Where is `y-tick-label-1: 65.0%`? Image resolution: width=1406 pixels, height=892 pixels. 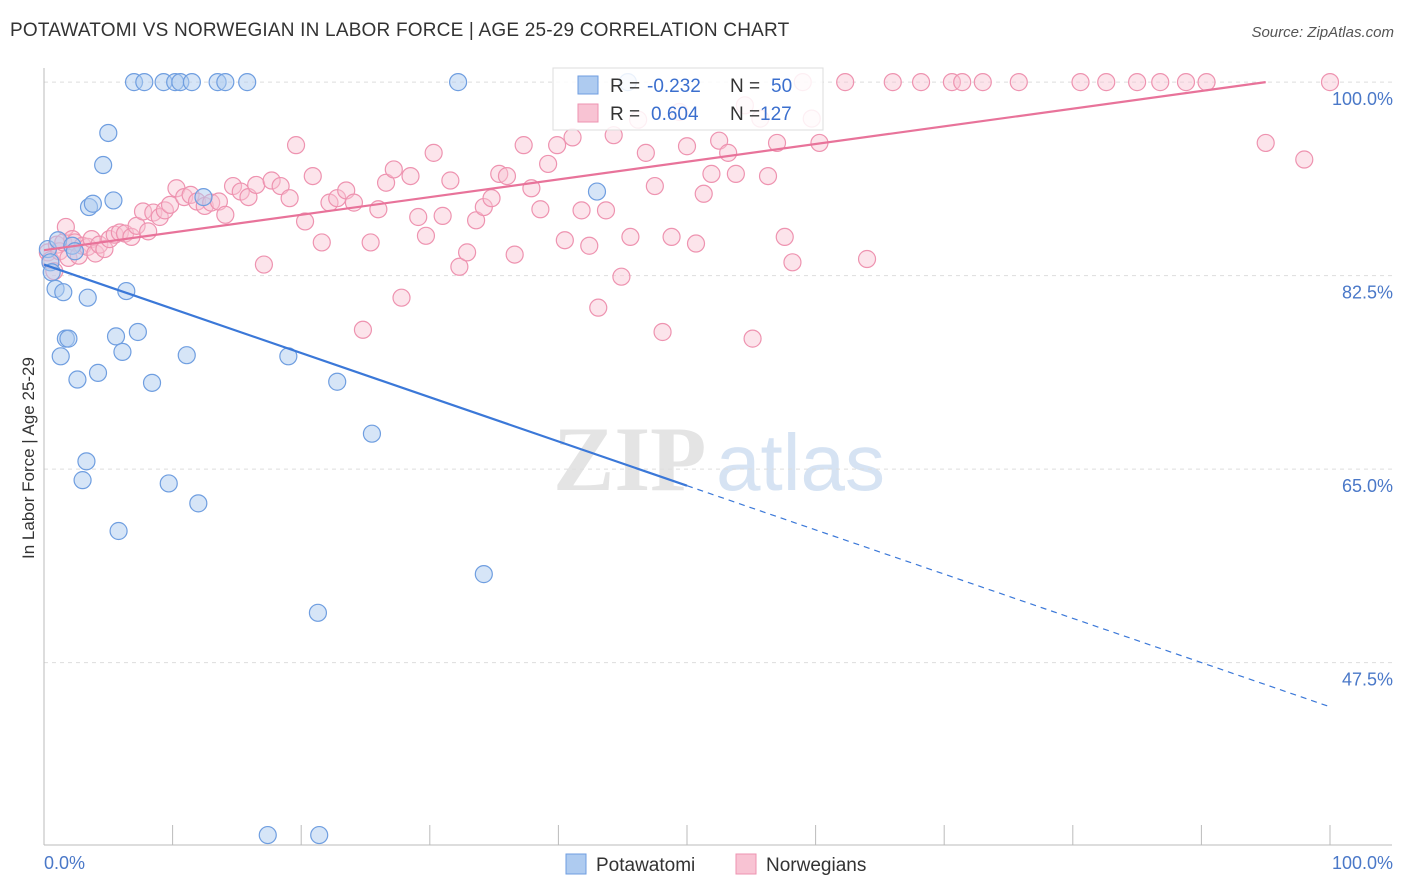 y-tick-label-1: 65.0% is located at coordinates (1367, 486).